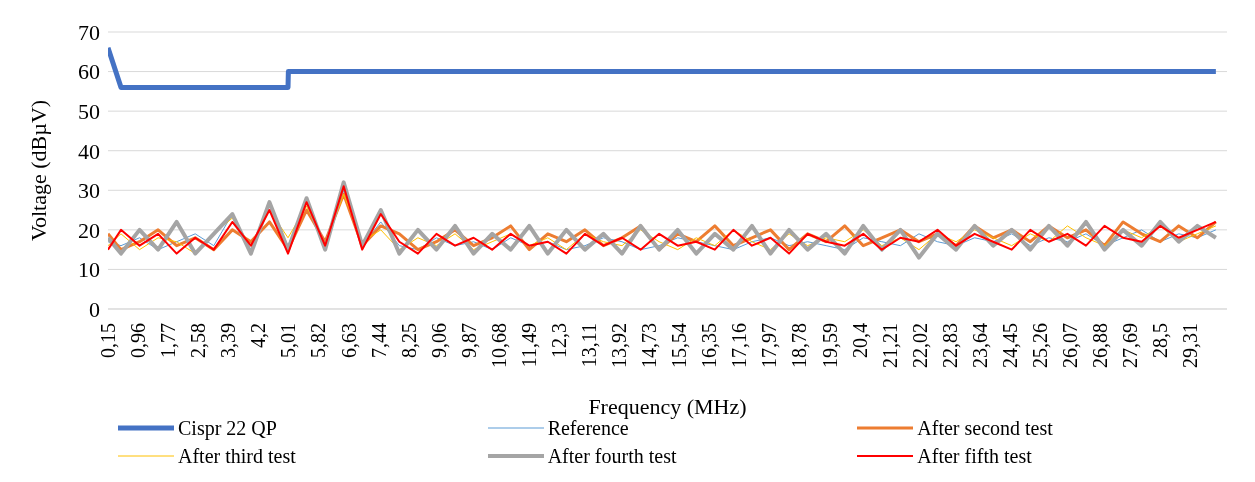 This screenshot has height=482, width=1255. I want to click on x-tick-label: 26,88, so click(1100, 345).